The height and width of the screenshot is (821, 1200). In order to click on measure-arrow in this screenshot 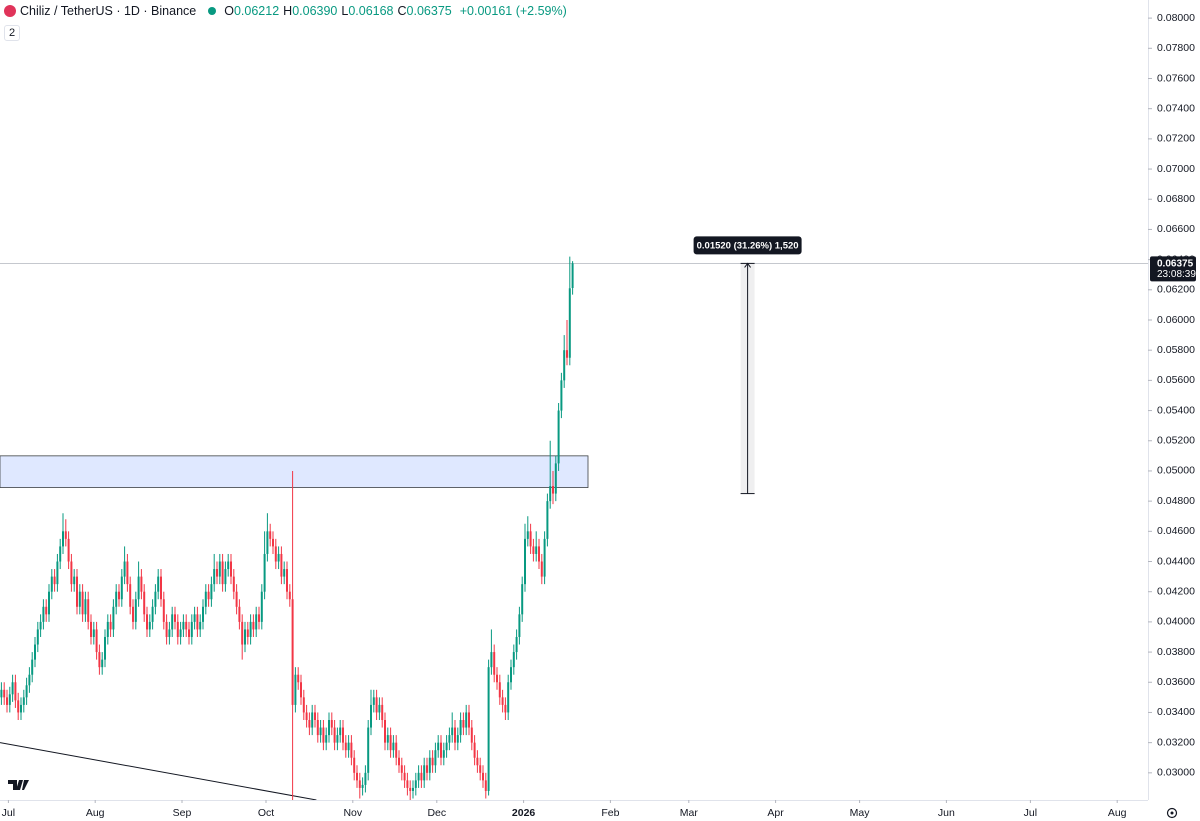, I will do `click(747, 265)`.